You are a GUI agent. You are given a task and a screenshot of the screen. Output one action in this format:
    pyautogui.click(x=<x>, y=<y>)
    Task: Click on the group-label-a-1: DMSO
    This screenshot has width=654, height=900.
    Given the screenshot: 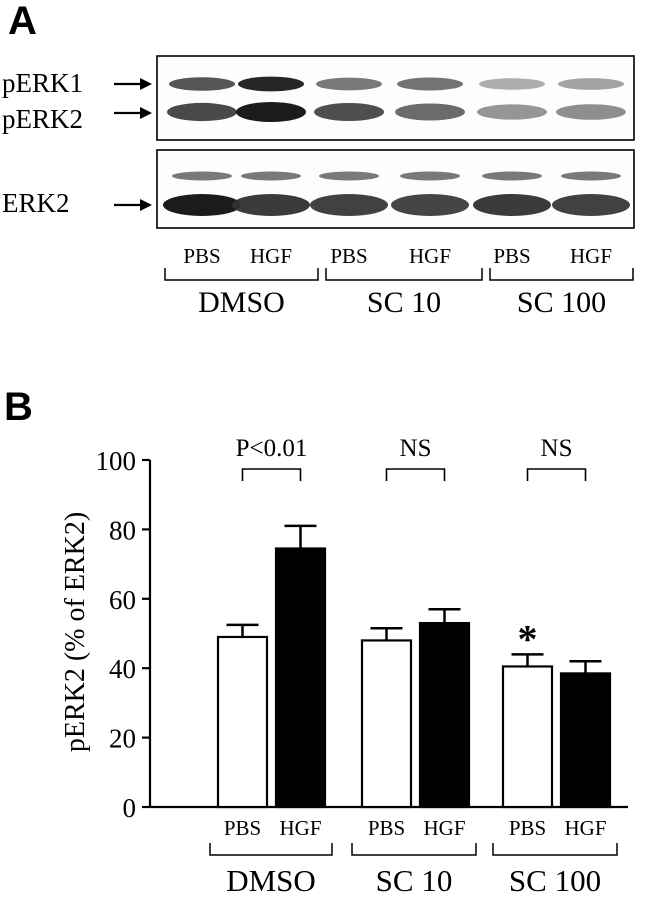 What is the action you would take?
    pyautogui.click(x=241, y=302)
    